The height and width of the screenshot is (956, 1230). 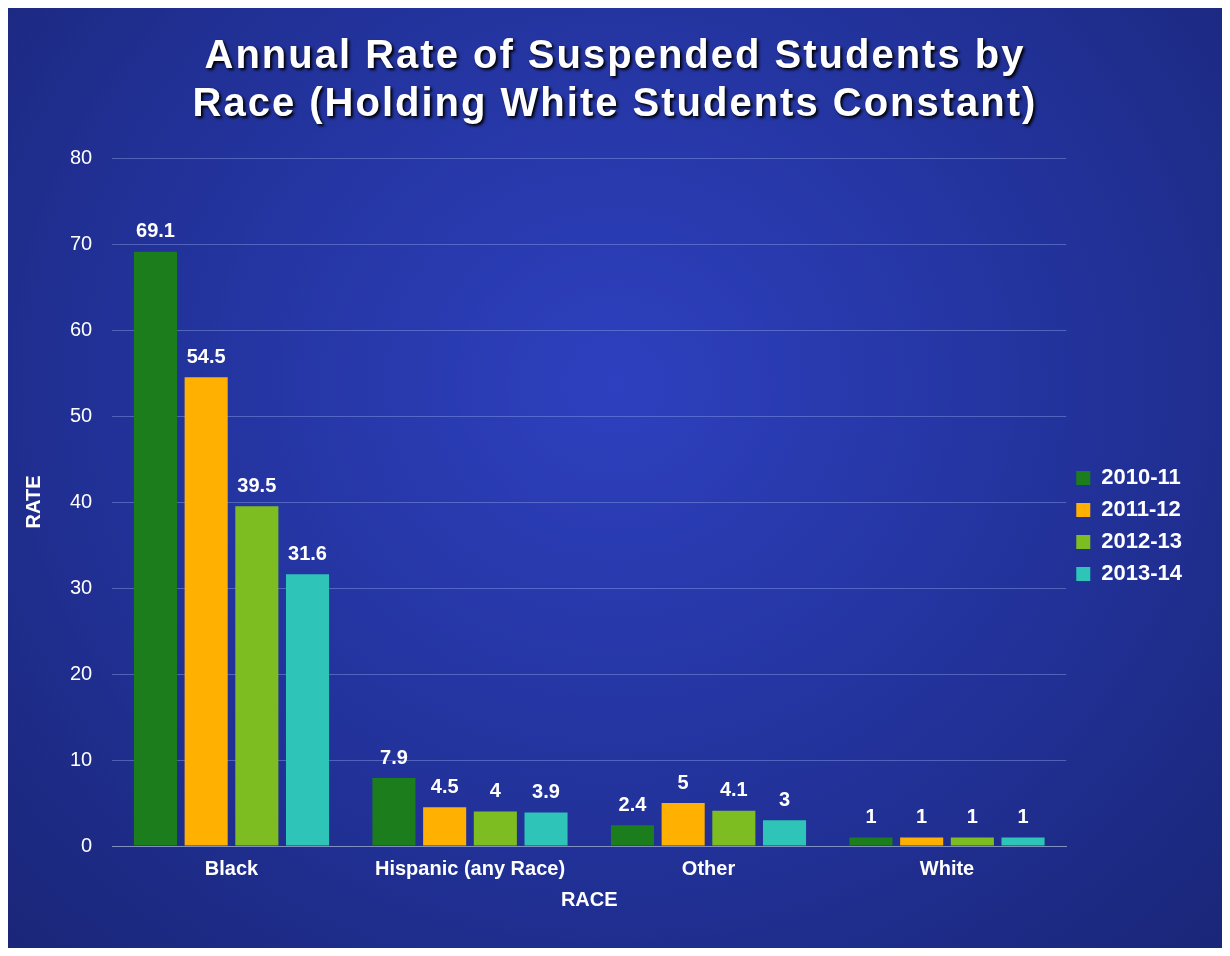 What do you see at coordinates (81, 328) in the screenshot?
I see `y-tick-label: 60` at bounding box center [81, 328].